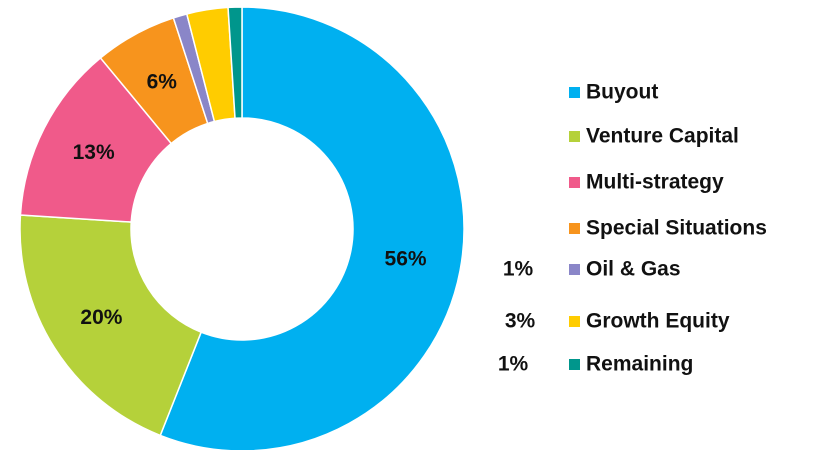 The width and height of the screenshot is (838, 450). What do you see at coordinates (658, 321) in the screenshot?
I see `legend-label: Growth Equity` at bounding box center [658, 321].